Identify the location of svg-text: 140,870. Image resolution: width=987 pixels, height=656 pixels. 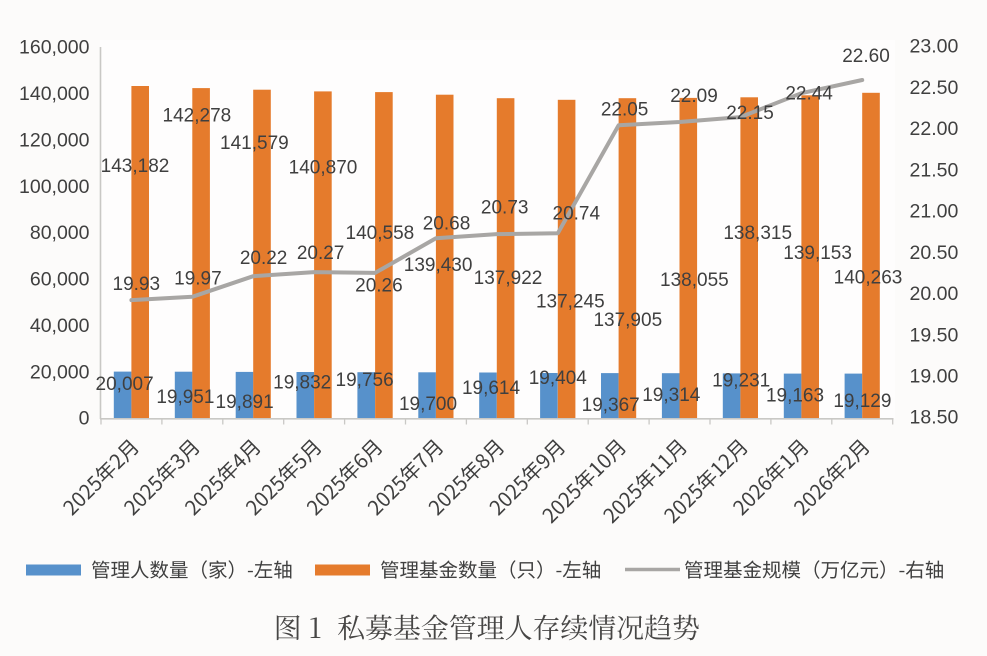
(323, 167).